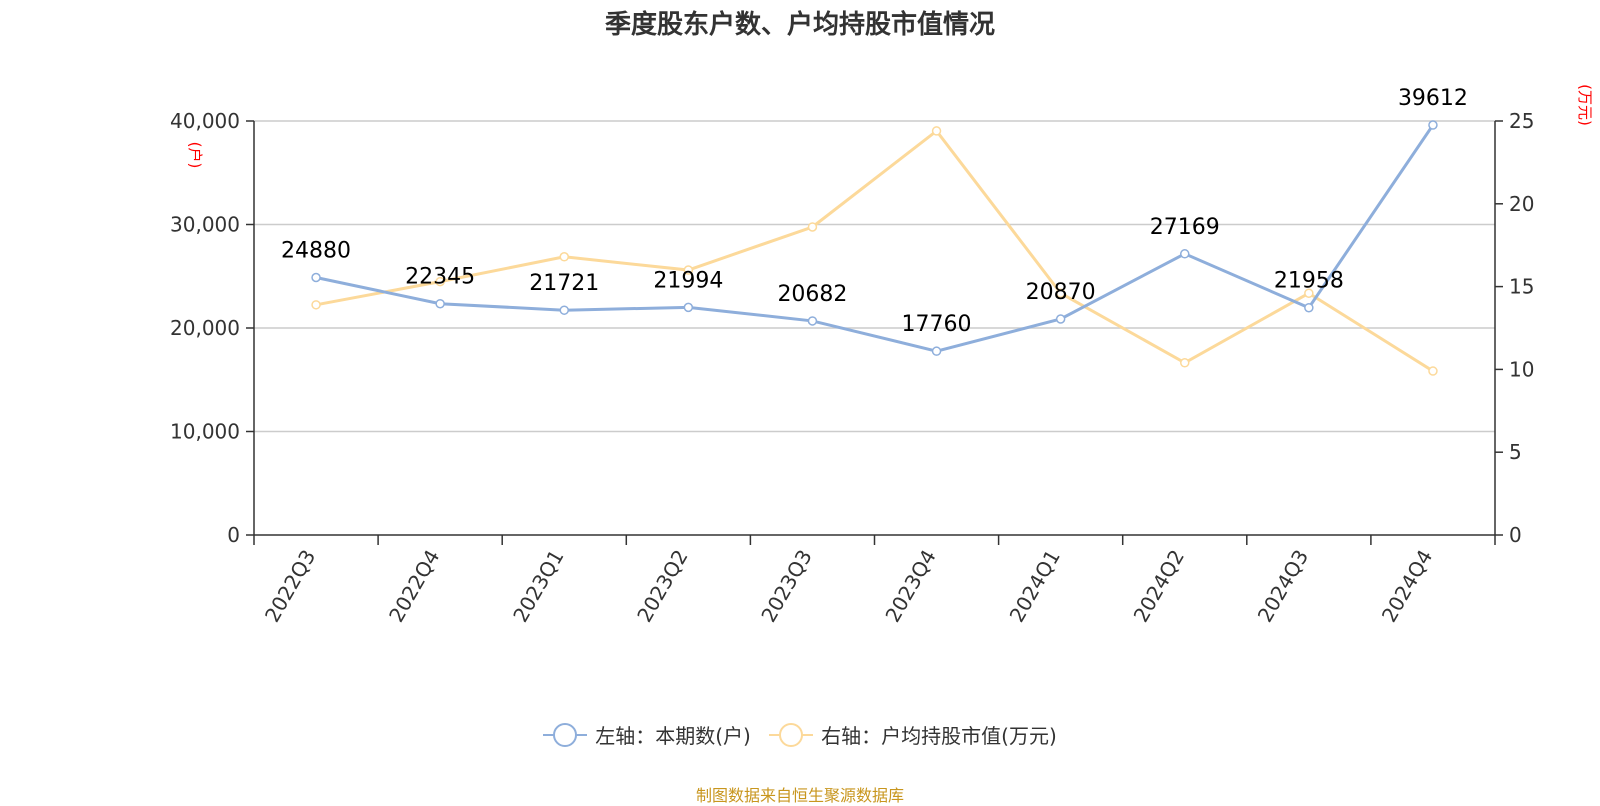 The width and height of the screenshot is (1600, 806). What do you see at coordinates (1521, 369) in the screenshot?
I see `y-right-tick-label: 10` at bounding box center [1521, 369].